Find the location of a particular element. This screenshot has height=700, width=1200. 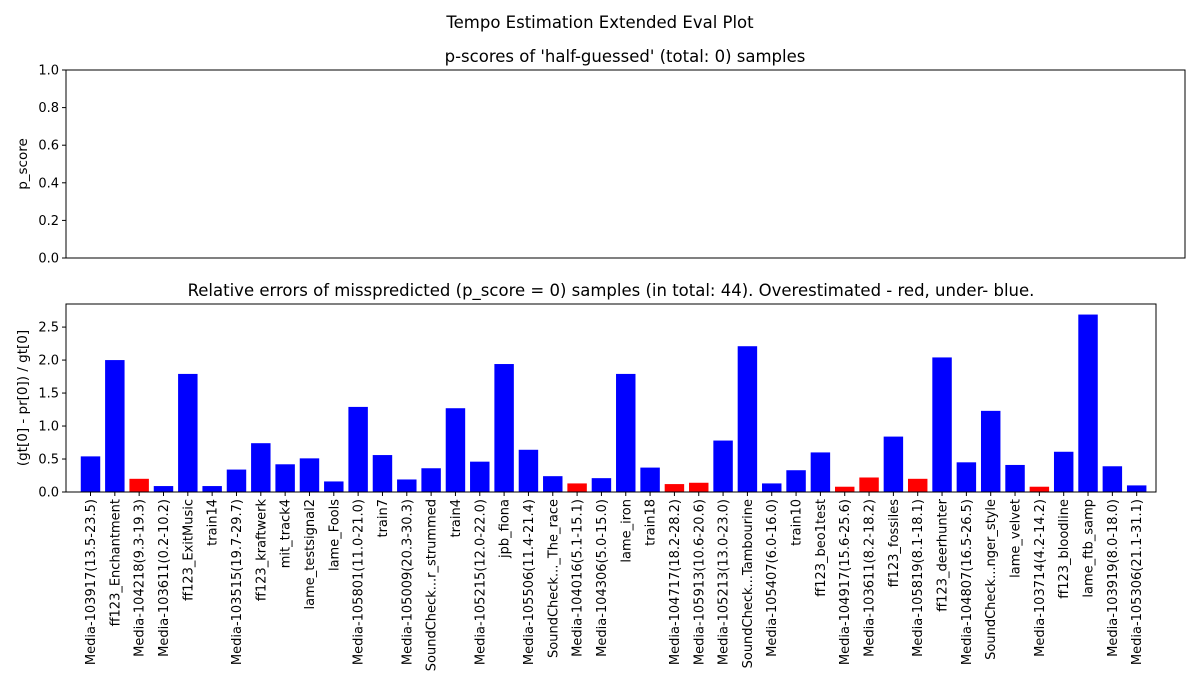

top-y-tick-label: 0.0 is located at coordinates (48, 259).